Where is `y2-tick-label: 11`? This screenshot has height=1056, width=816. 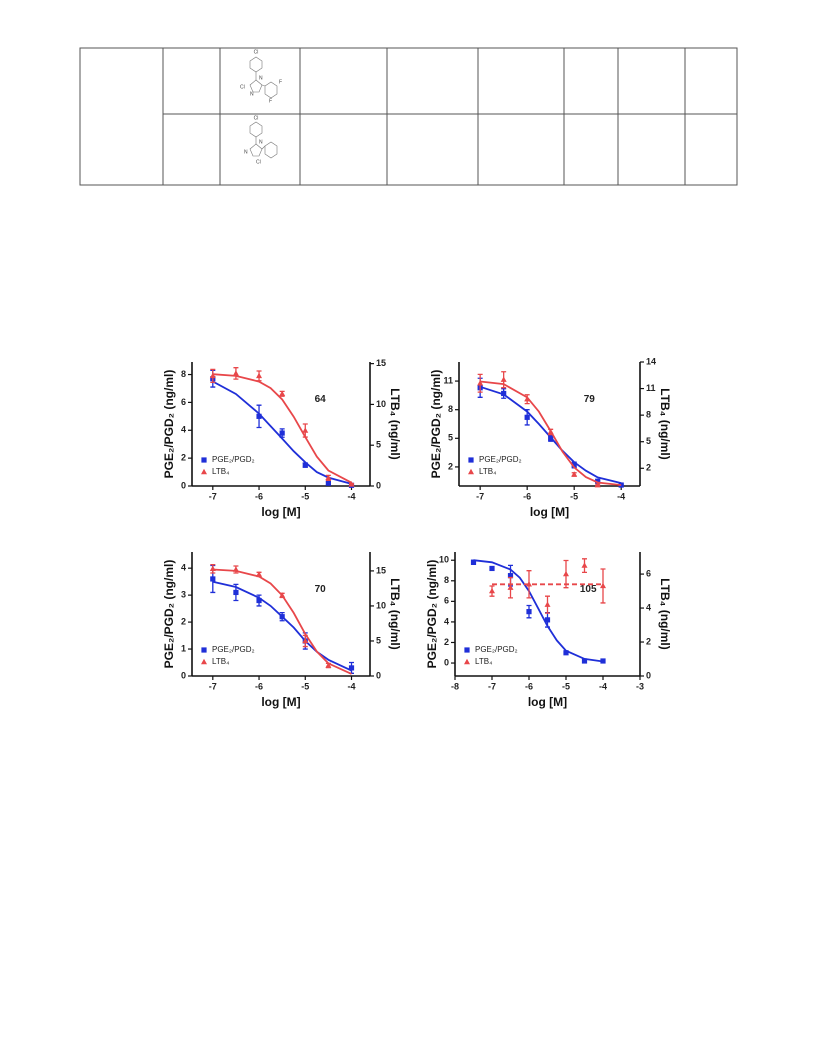 y2-tick-label: 11 is located at coordinates (651, 388).